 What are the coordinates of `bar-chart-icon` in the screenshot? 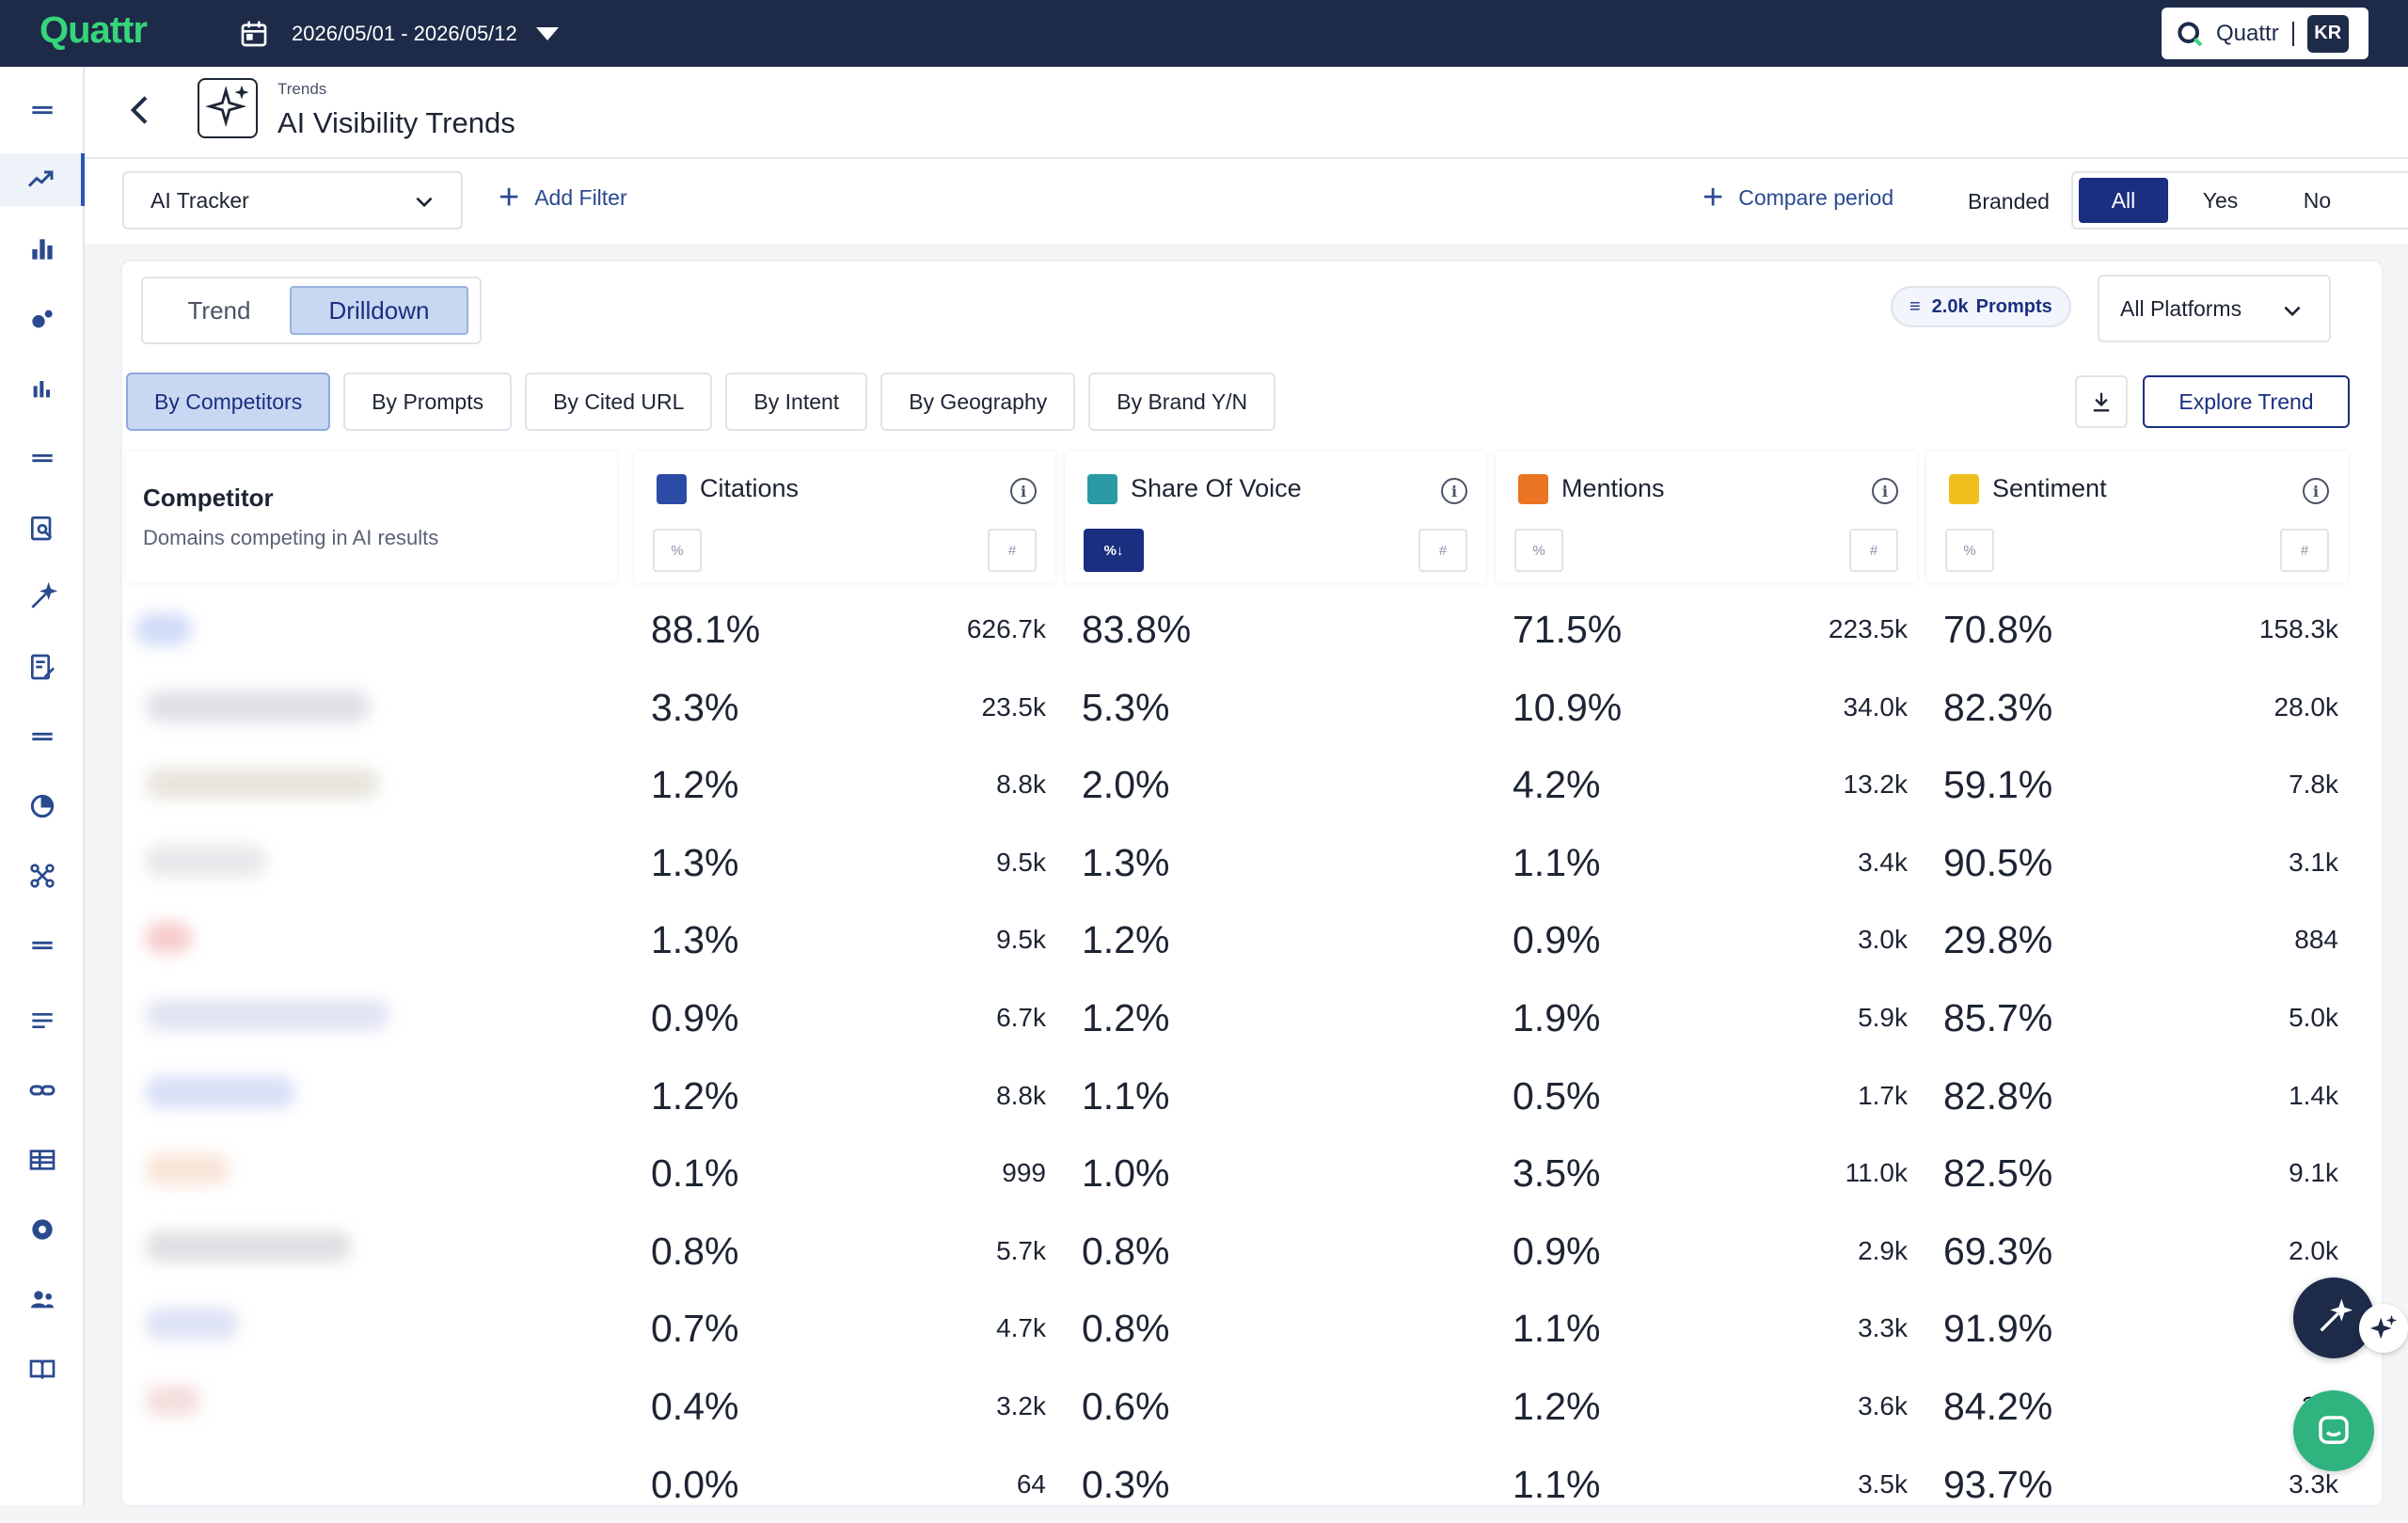 It's located at (42, 249).